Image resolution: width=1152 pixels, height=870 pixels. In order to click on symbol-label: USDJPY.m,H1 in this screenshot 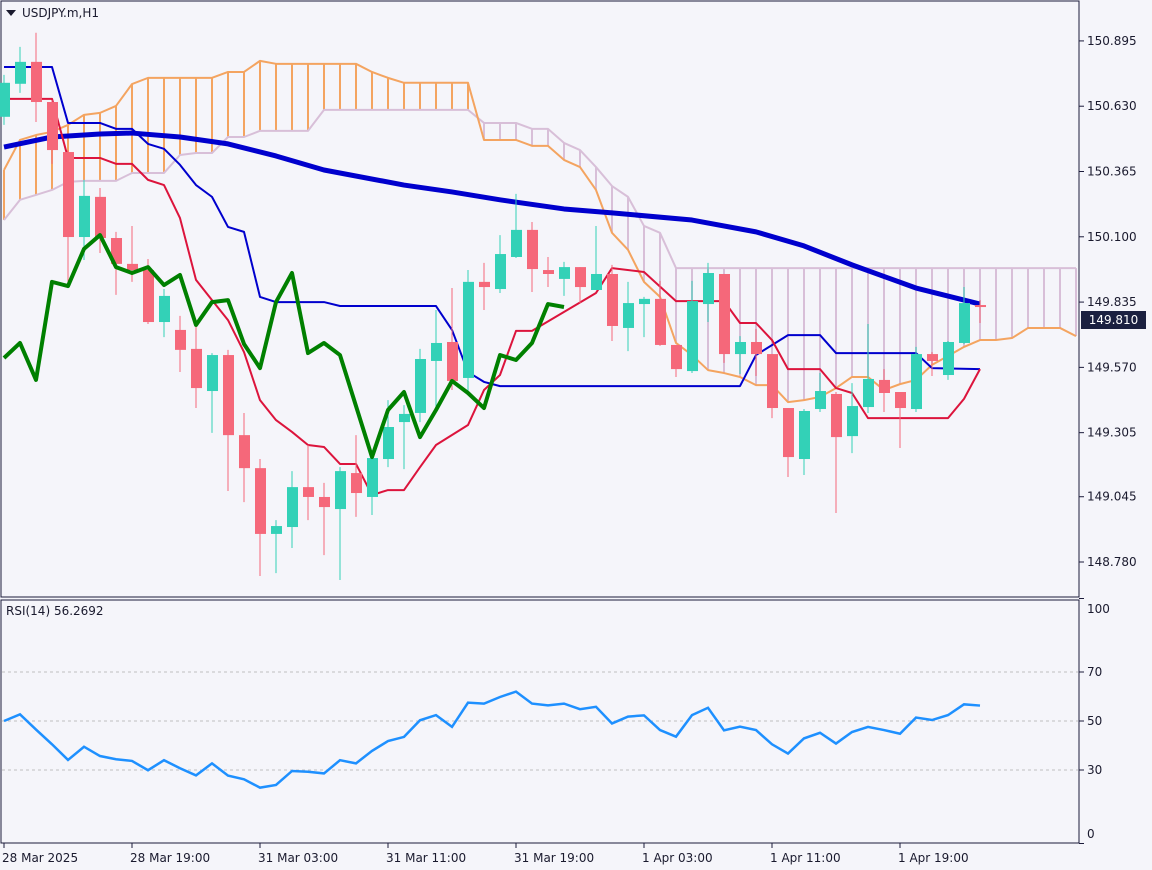, I will do `click(61, 13)`.